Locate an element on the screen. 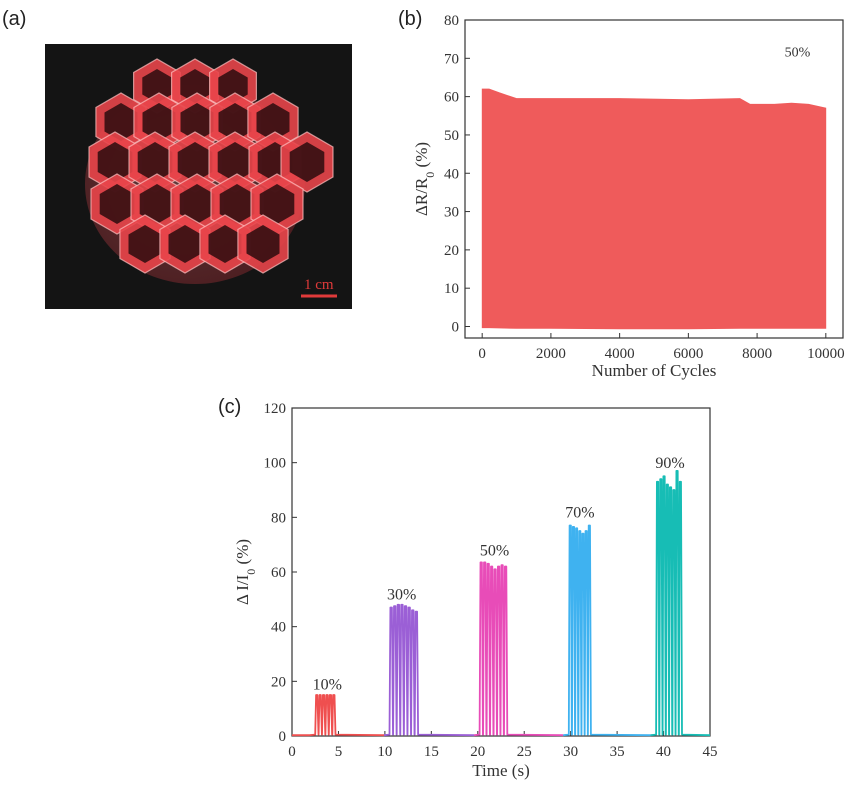  chart-b-ytick-label-1: 10 is located at coordinates (451, 289).